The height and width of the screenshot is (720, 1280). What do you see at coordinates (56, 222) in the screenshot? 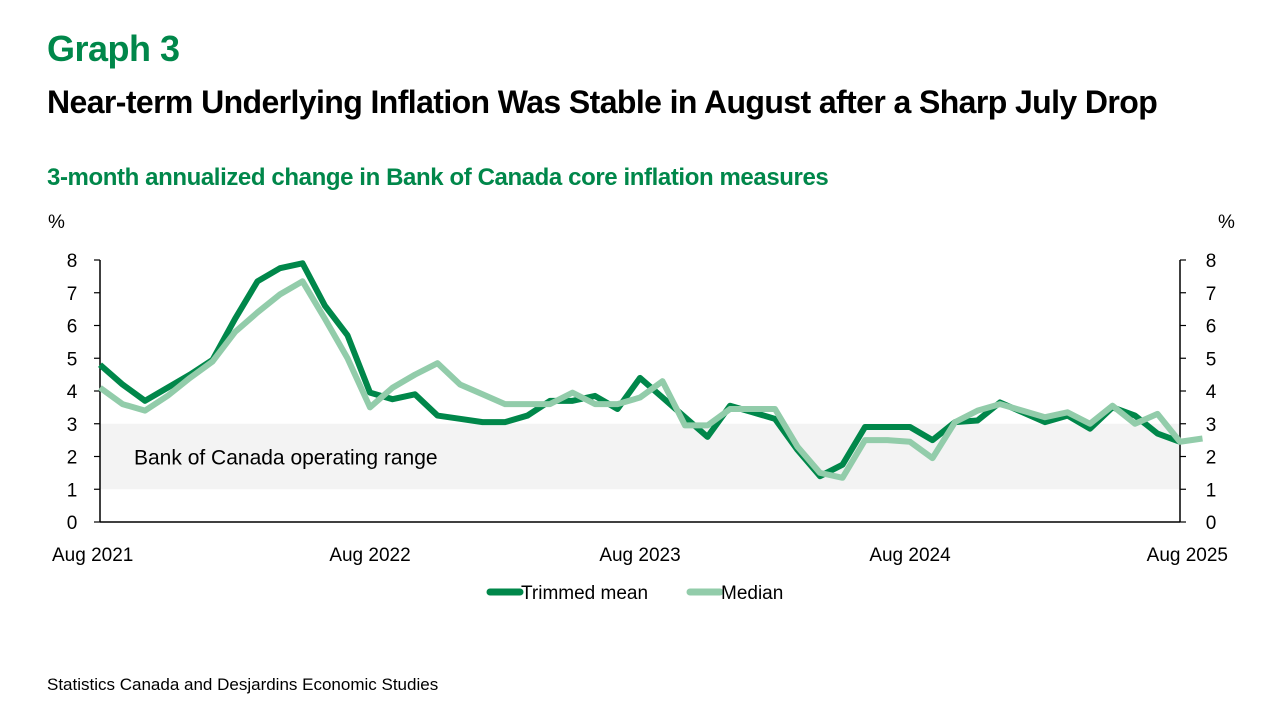
I see `y-axis-left-unit: %` at bounding box center [56, 222].